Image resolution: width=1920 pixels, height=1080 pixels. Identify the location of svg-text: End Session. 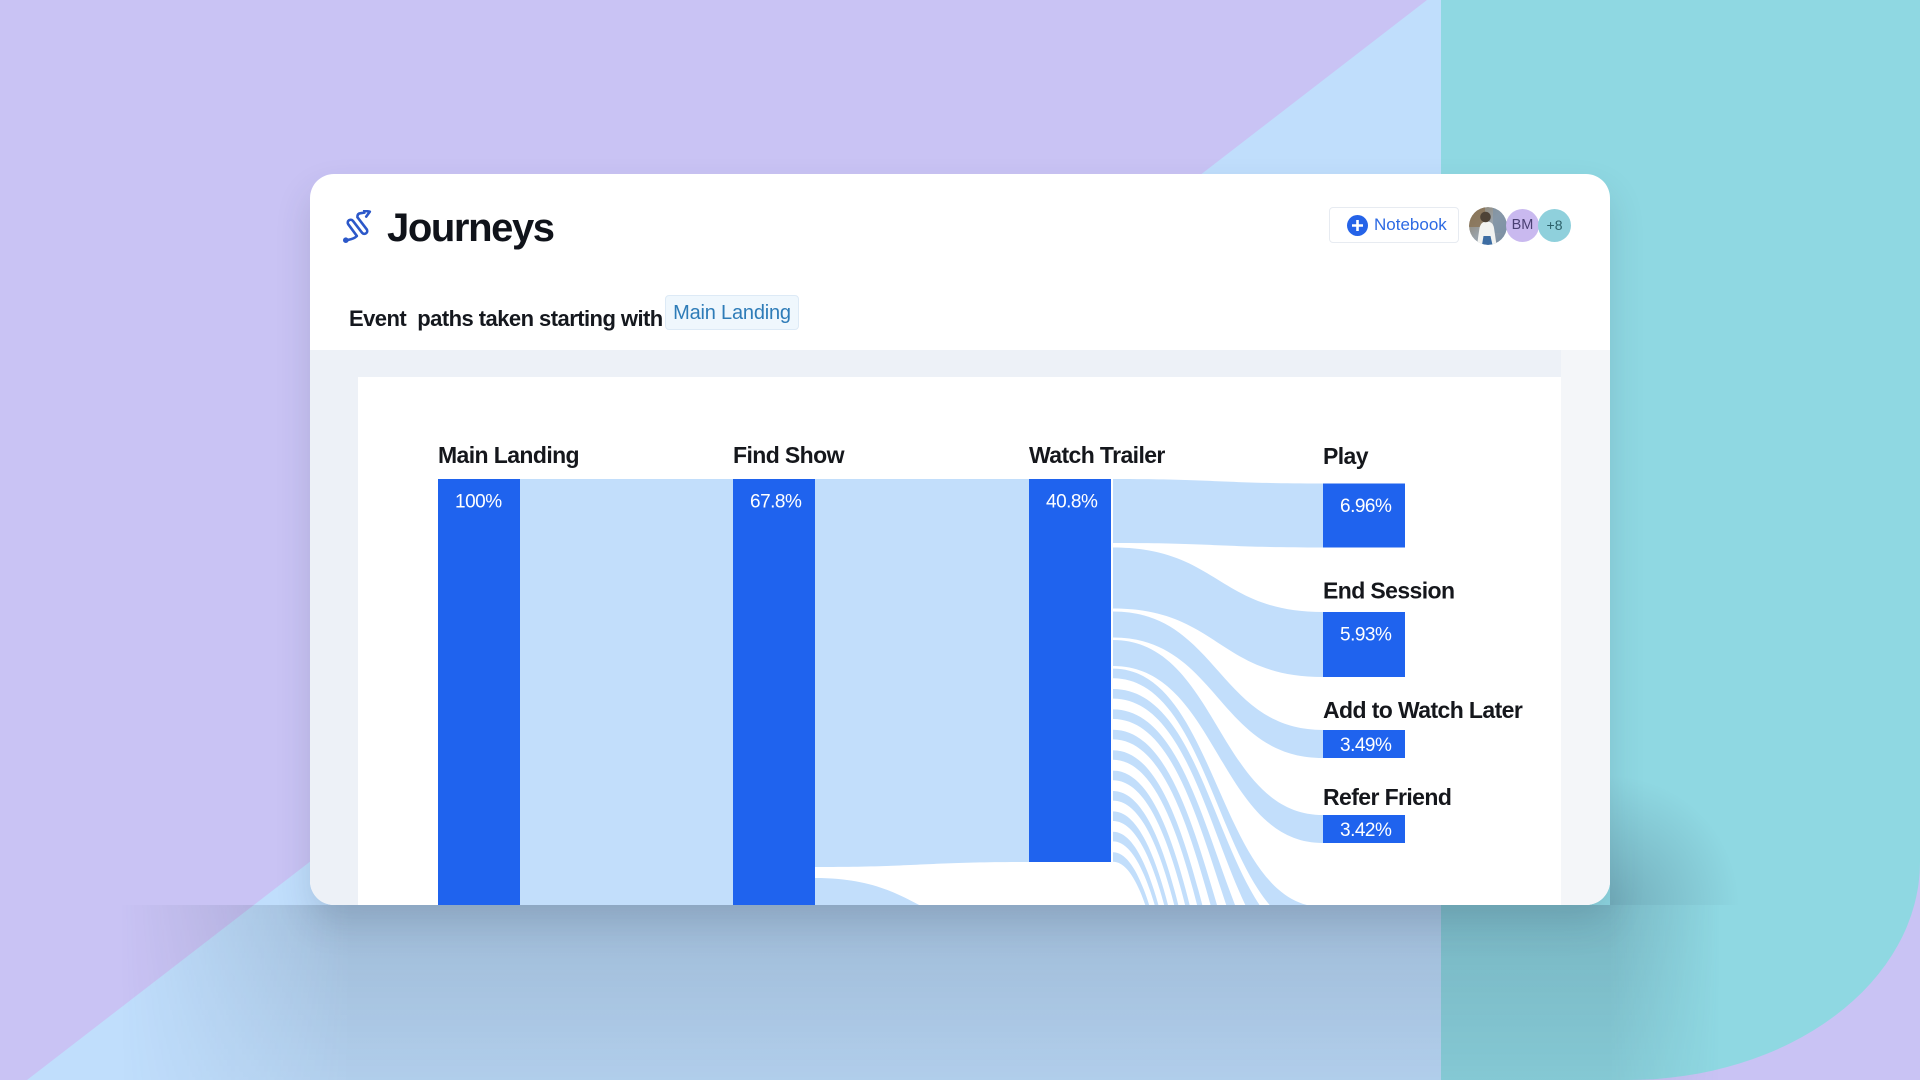
(1388, 591).